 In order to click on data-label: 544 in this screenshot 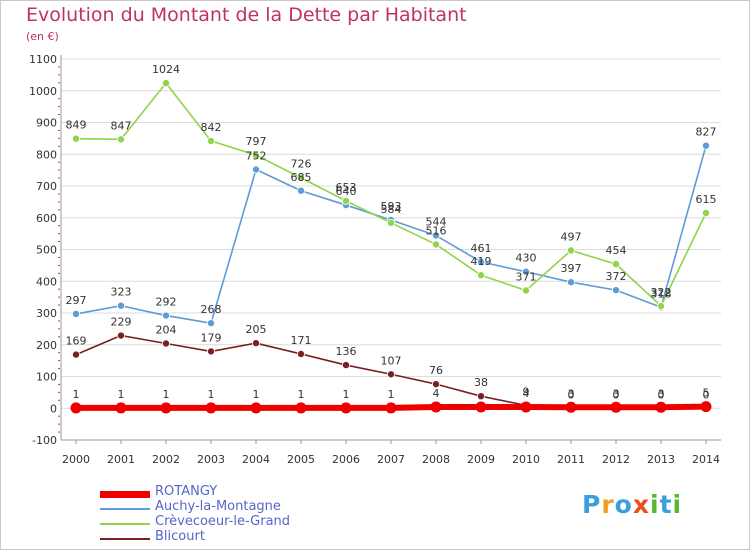, I will do `click(436, 222)`.